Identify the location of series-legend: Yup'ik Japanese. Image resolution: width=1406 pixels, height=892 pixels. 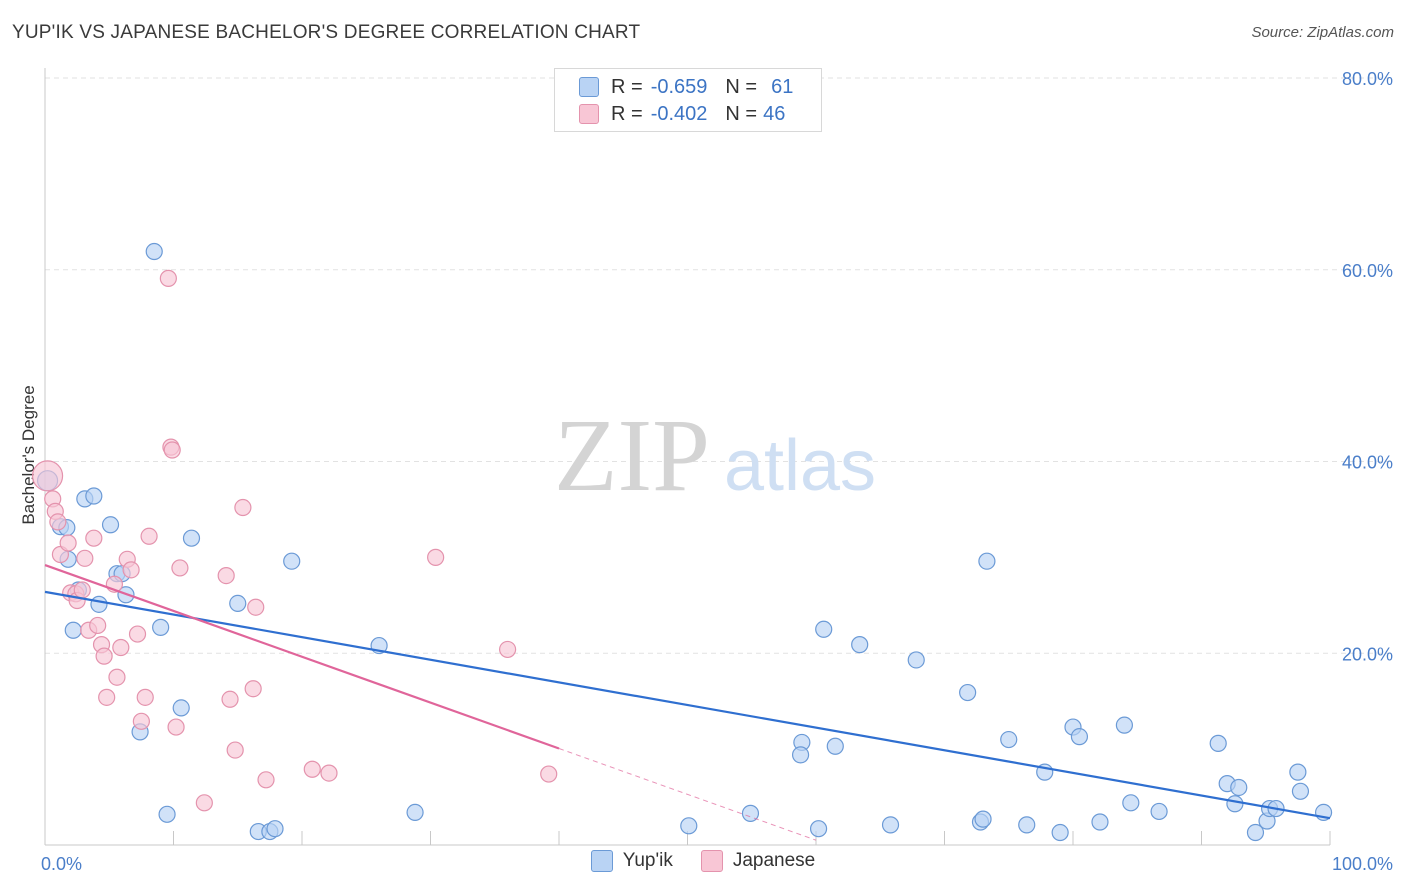
(703, 861).